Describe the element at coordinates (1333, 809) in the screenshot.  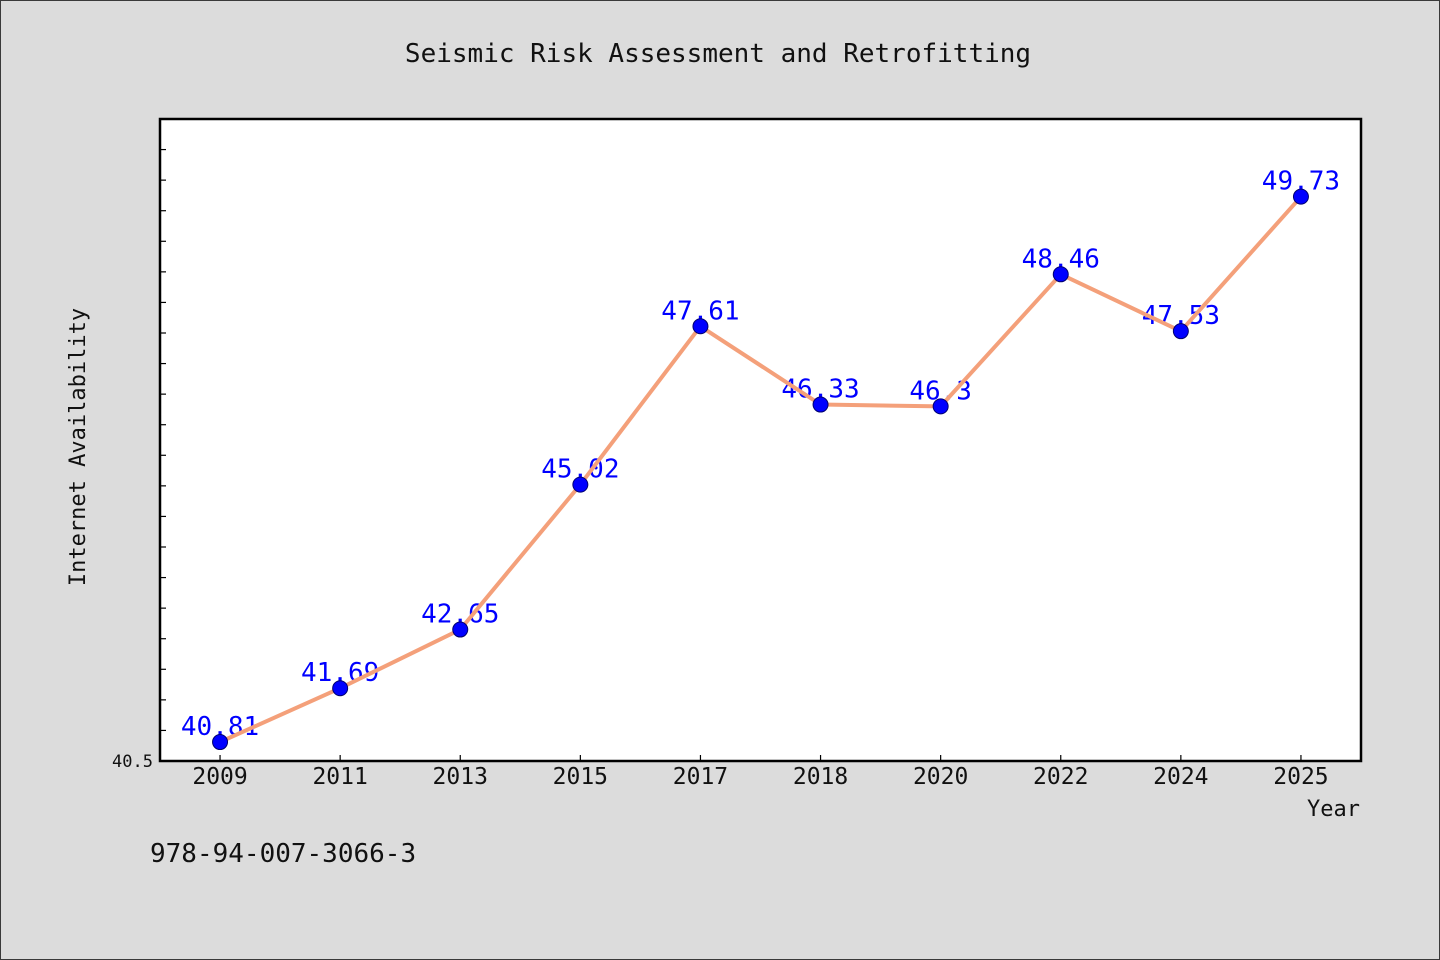
I see `x-axis-label: Year` at that location.